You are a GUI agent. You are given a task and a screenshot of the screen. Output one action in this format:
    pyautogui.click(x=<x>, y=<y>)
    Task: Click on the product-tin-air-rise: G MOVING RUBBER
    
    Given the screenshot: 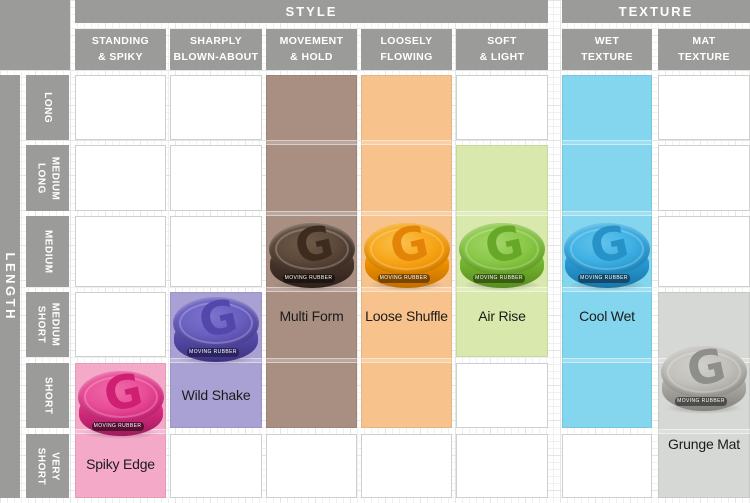 What is the action you would take?
    pyautogui.click(x=502, y=257)
    